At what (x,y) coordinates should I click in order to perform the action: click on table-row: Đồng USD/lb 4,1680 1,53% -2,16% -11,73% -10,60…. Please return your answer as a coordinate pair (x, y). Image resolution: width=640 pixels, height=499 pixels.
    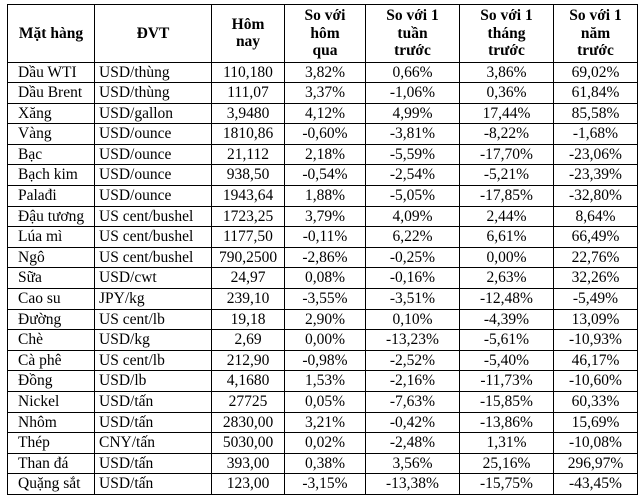
    Looking at the image, I should click on (322, 381).